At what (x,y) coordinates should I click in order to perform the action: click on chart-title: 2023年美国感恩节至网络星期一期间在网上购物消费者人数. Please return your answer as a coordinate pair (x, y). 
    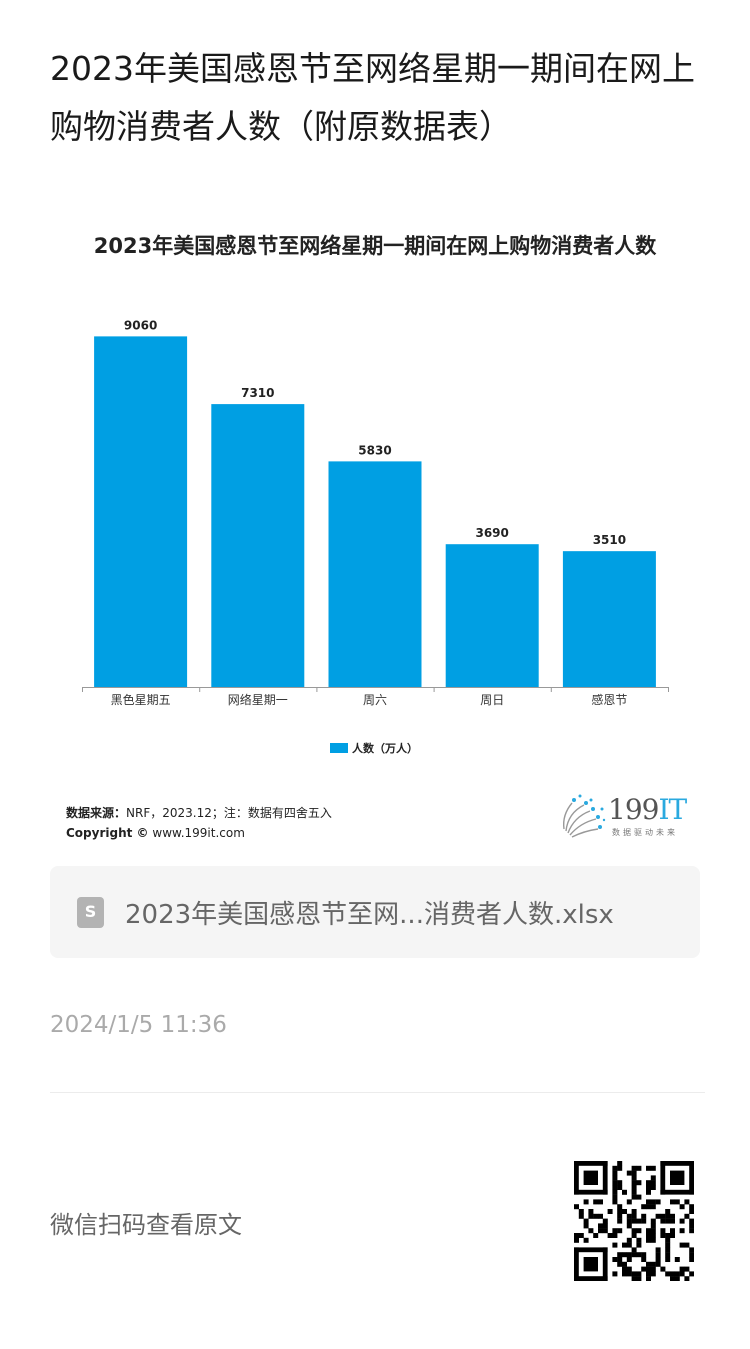
    Looking at the image, I should click on (375, 246).